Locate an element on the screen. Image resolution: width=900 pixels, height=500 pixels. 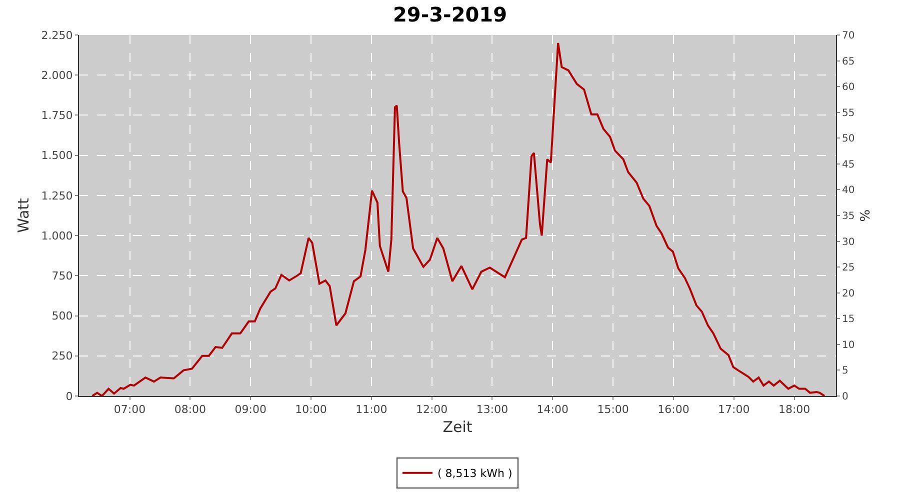
y2-tick-label: 65 is located at coordinates (848, 62).